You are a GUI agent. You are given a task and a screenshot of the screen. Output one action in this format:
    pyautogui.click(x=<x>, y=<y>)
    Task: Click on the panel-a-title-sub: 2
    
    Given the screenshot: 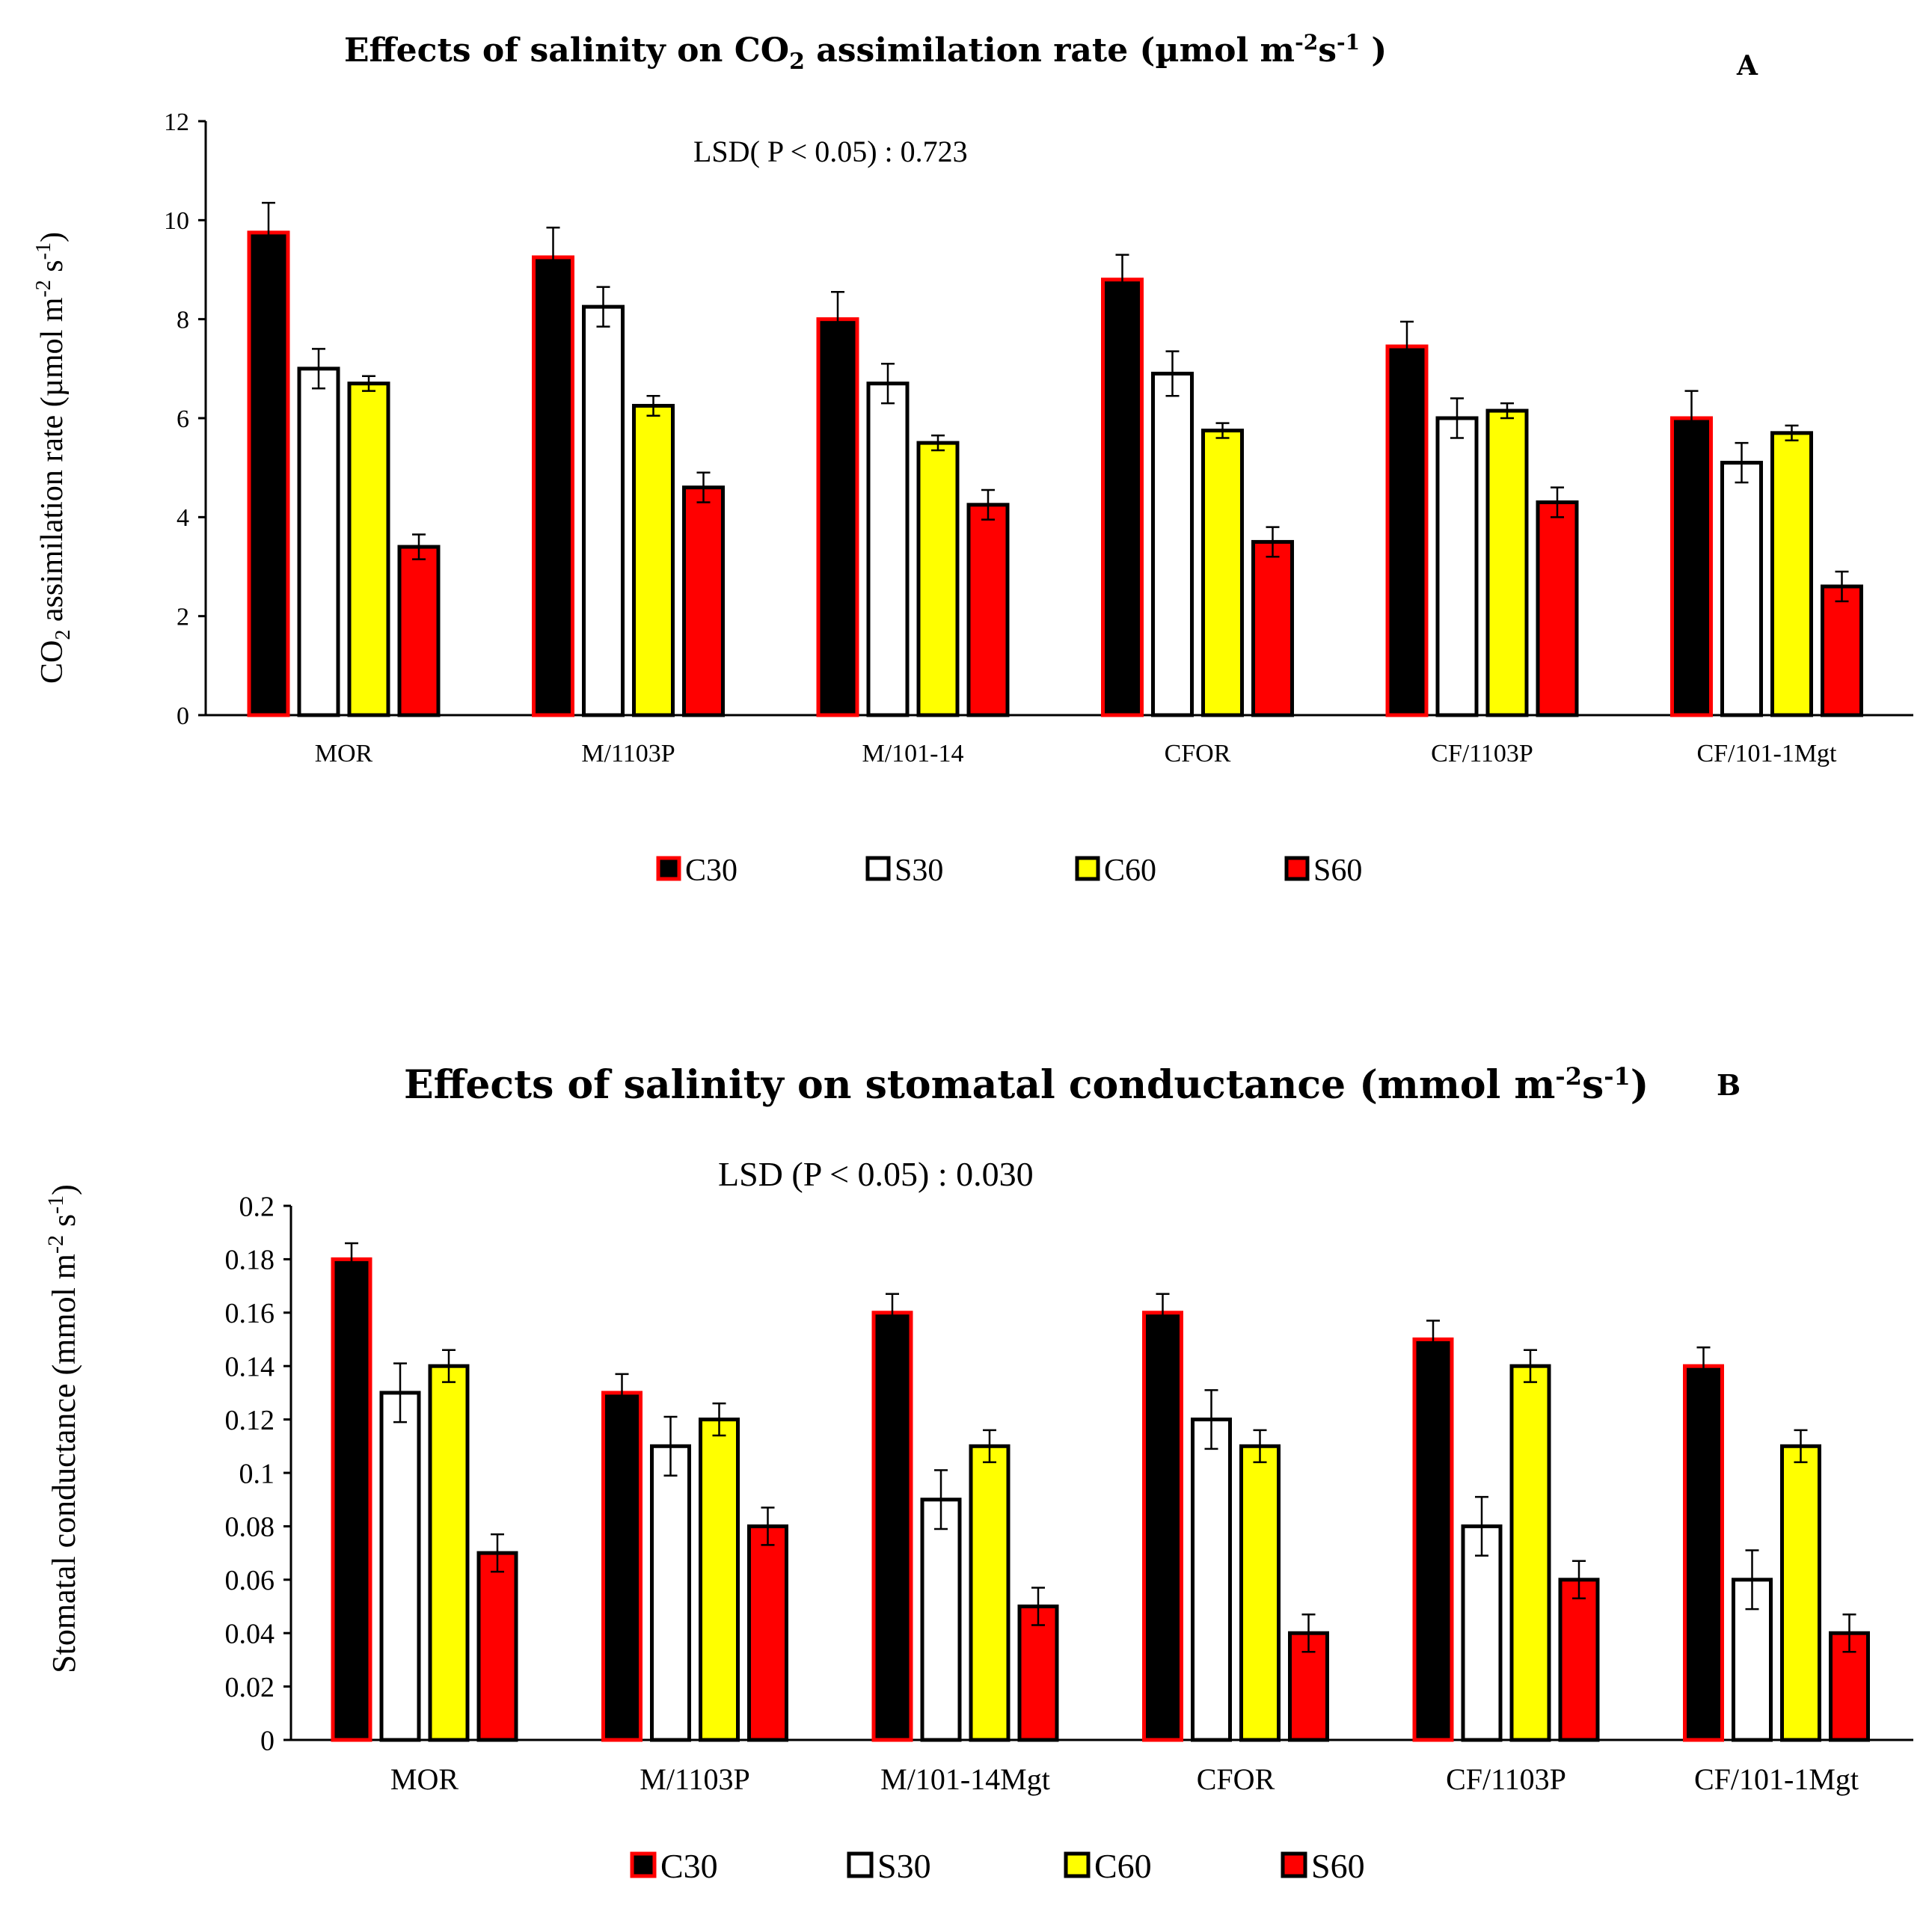 What is the action you would take?
    pyautogui.click(x=797, y=62)
    